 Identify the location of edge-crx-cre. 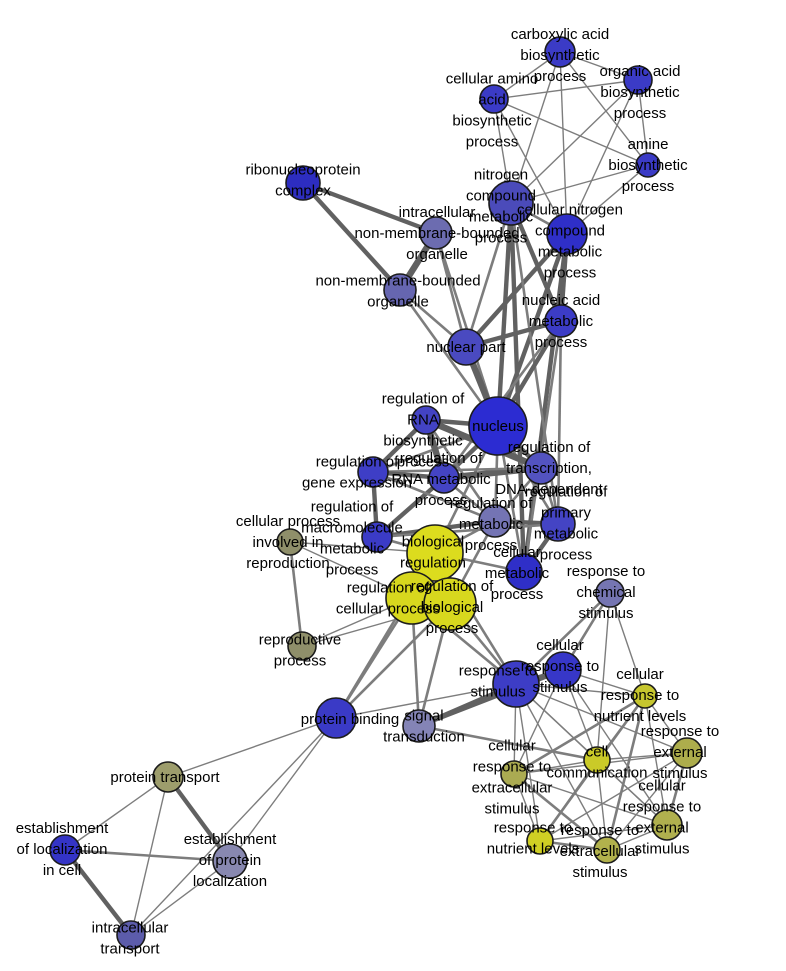
(590, 799).